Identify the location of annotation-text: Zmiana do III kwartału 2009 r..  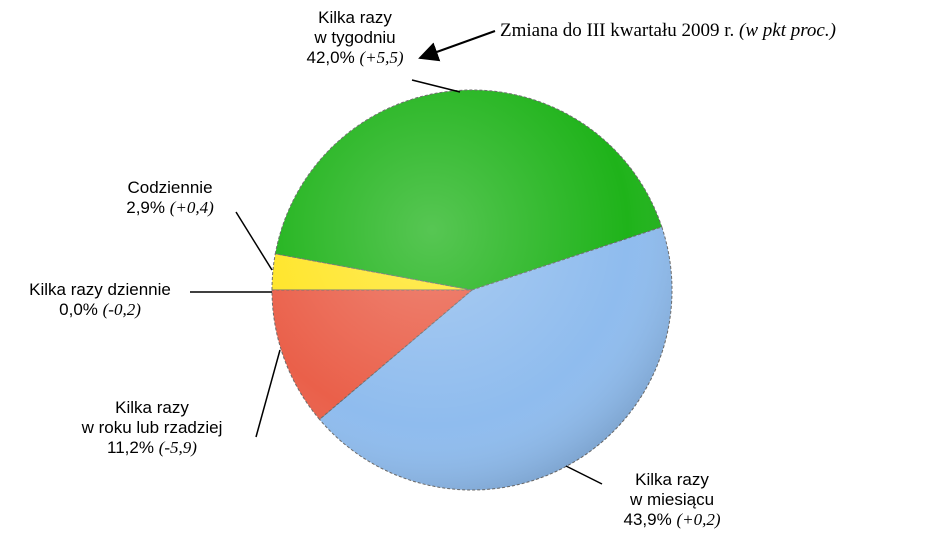
(617, 30).